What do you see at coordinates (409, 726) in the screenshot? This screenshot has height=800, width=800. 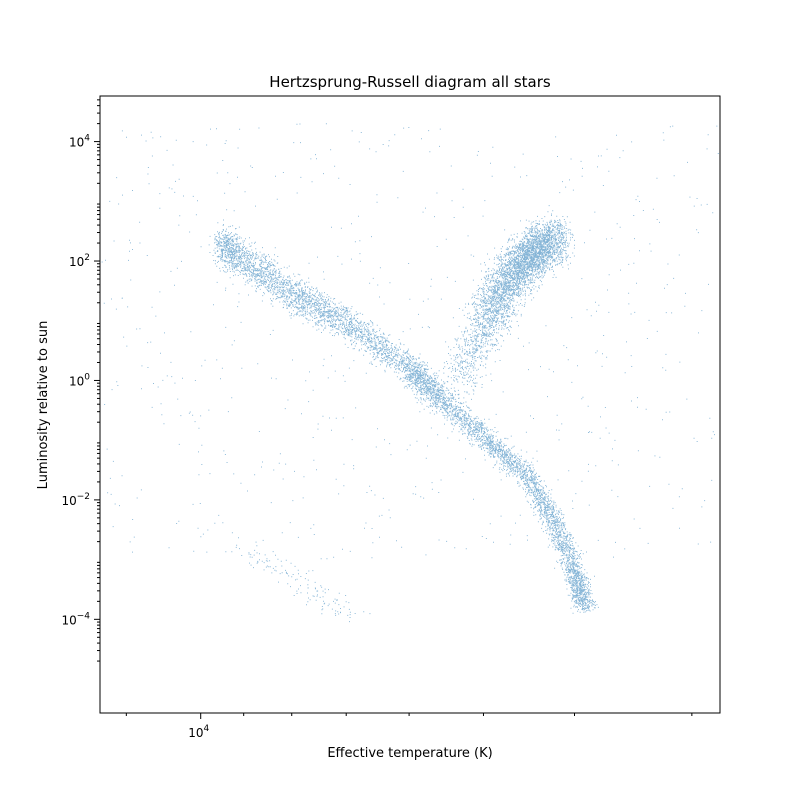 I see `x-axis: 104` at bounding box center [409, 726].